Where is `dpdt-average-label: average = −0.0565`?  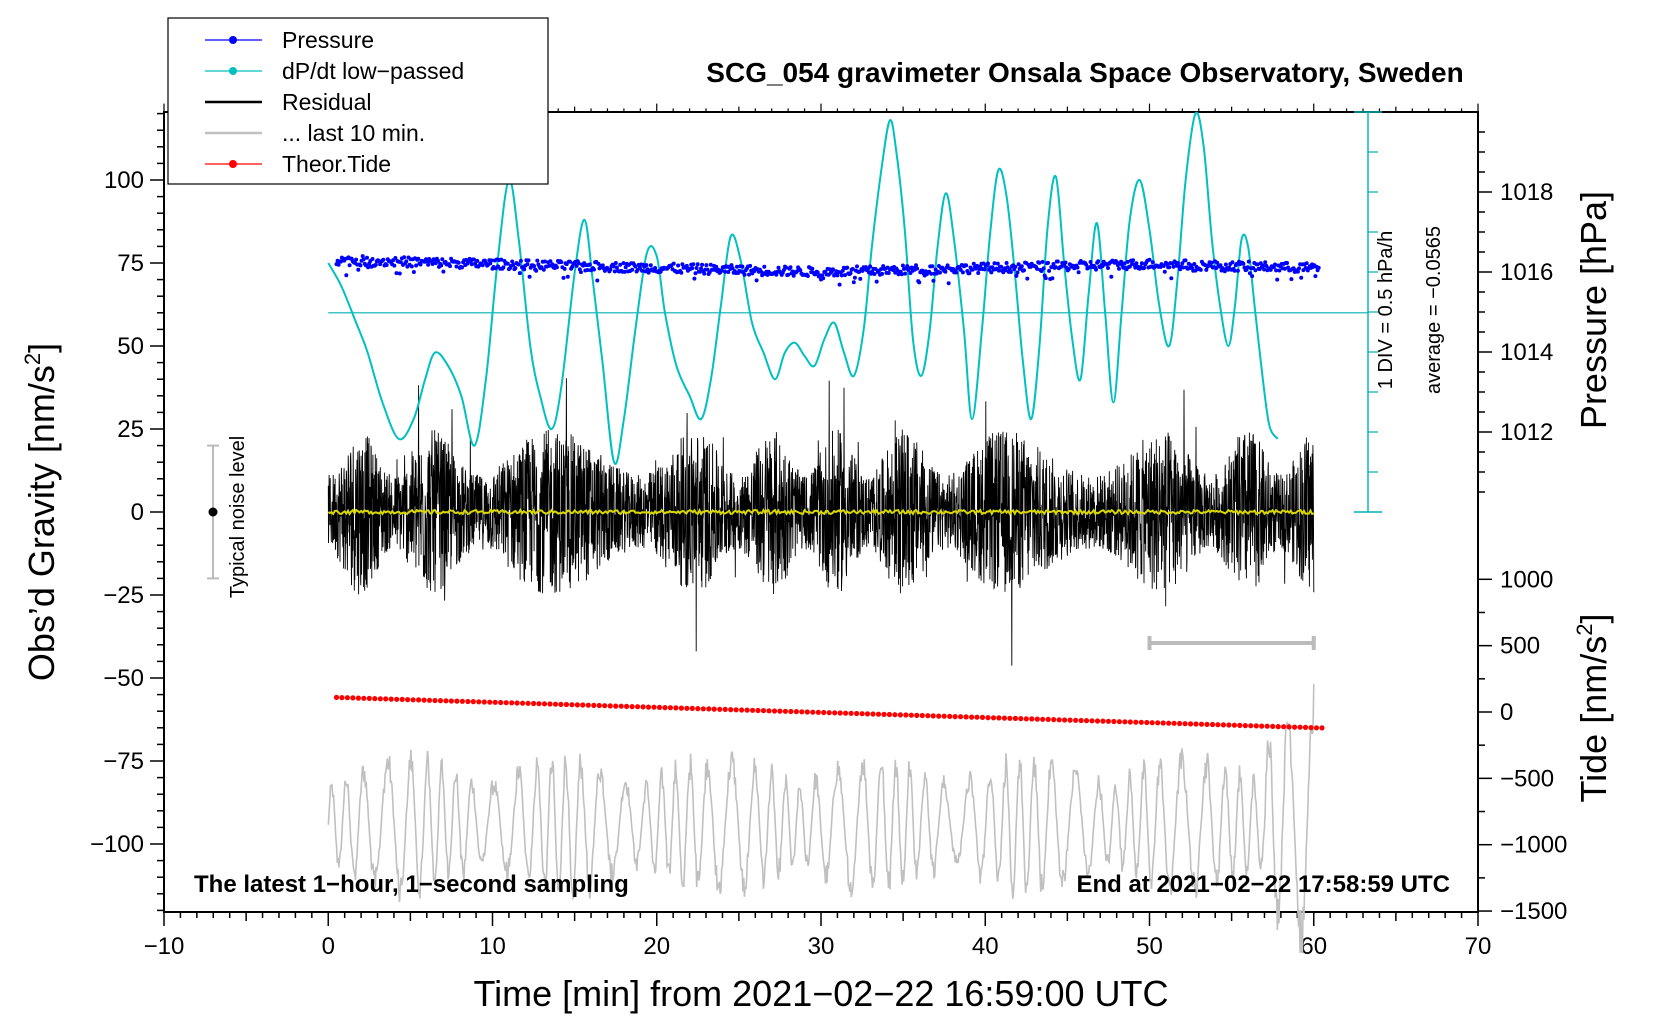 dpdt-average-label: average = −0.0565 is located at coordinates (1434, 310).